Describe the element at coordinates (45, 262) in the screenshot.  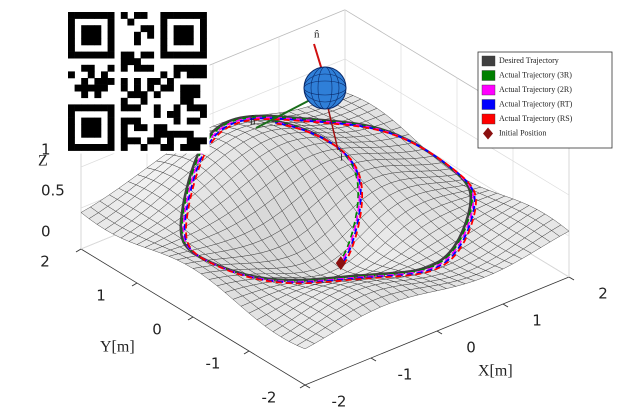
I see `y-tick-label: 2` at that location.